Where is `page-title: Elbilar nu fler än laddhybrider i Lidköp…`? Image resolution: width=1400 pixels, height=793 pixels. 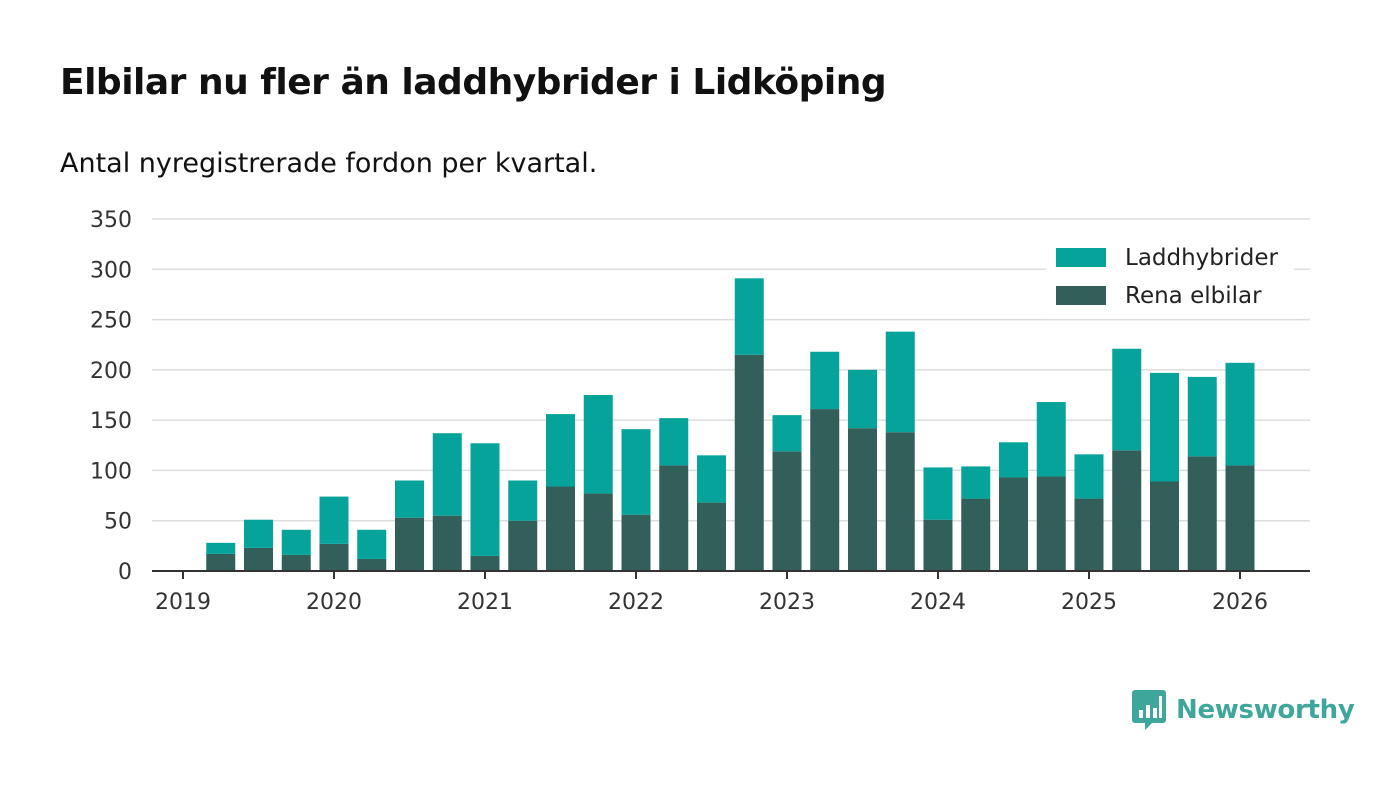
page-title: Elbilar nu fler än laddhybrider i Lidköp… is located at coordinates (473, 82).